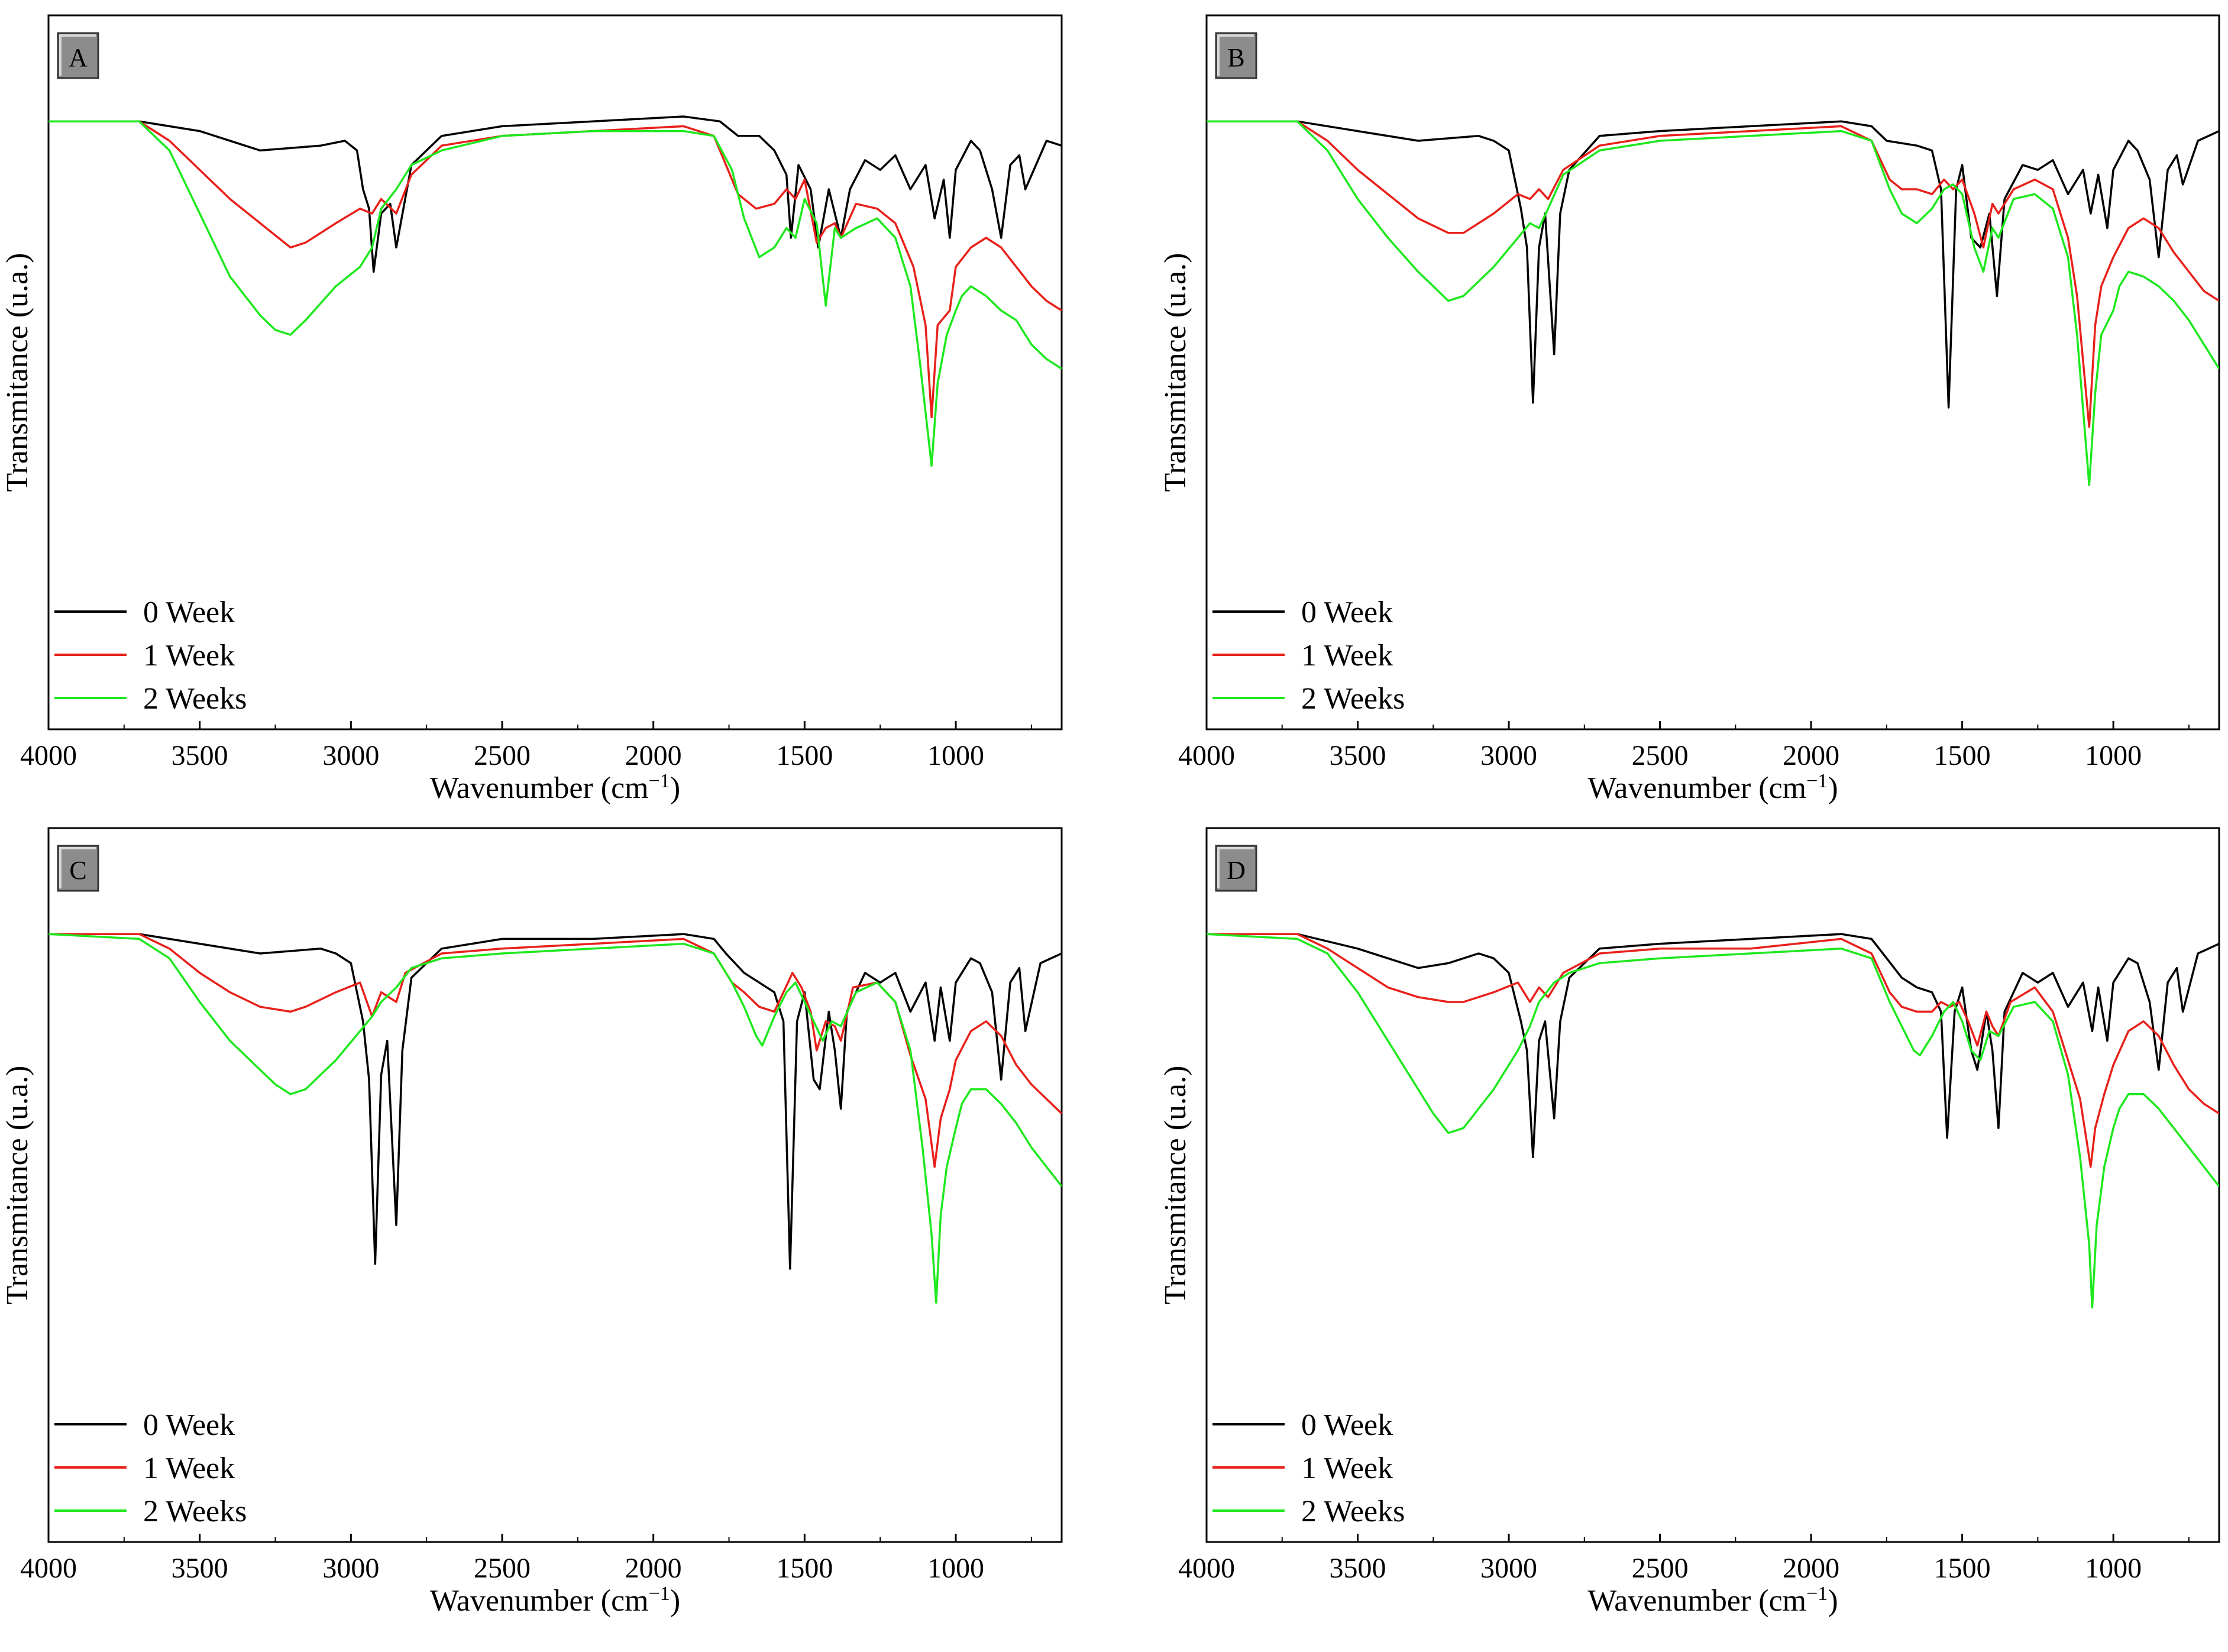  I want to click on panel-letter: C, so click(77, 870).